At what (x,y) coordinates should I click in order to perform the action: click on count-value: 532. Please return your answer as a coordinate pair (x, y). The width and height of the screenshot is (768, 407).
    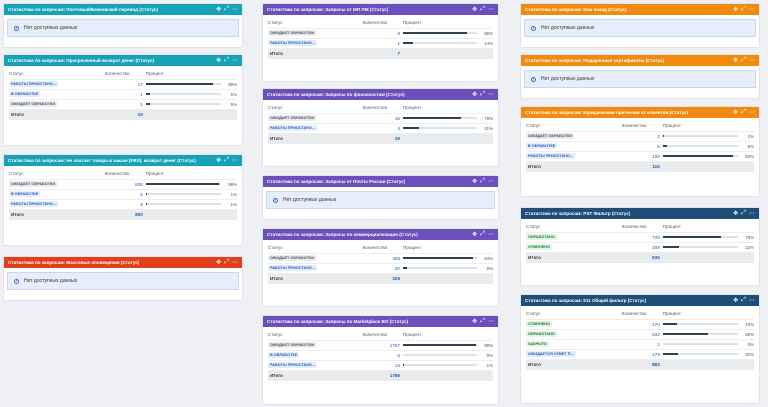
    Looking at the image, I should click on (642, 333).